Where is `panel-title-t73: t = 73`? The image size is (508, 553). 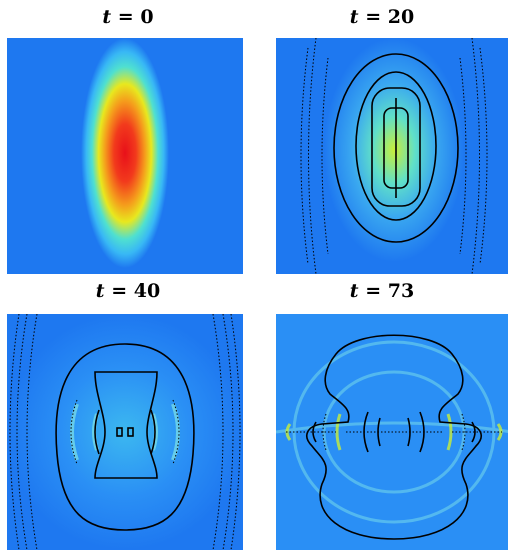
panel-title-t73: t = 73 is located at coordinates (382, 291).